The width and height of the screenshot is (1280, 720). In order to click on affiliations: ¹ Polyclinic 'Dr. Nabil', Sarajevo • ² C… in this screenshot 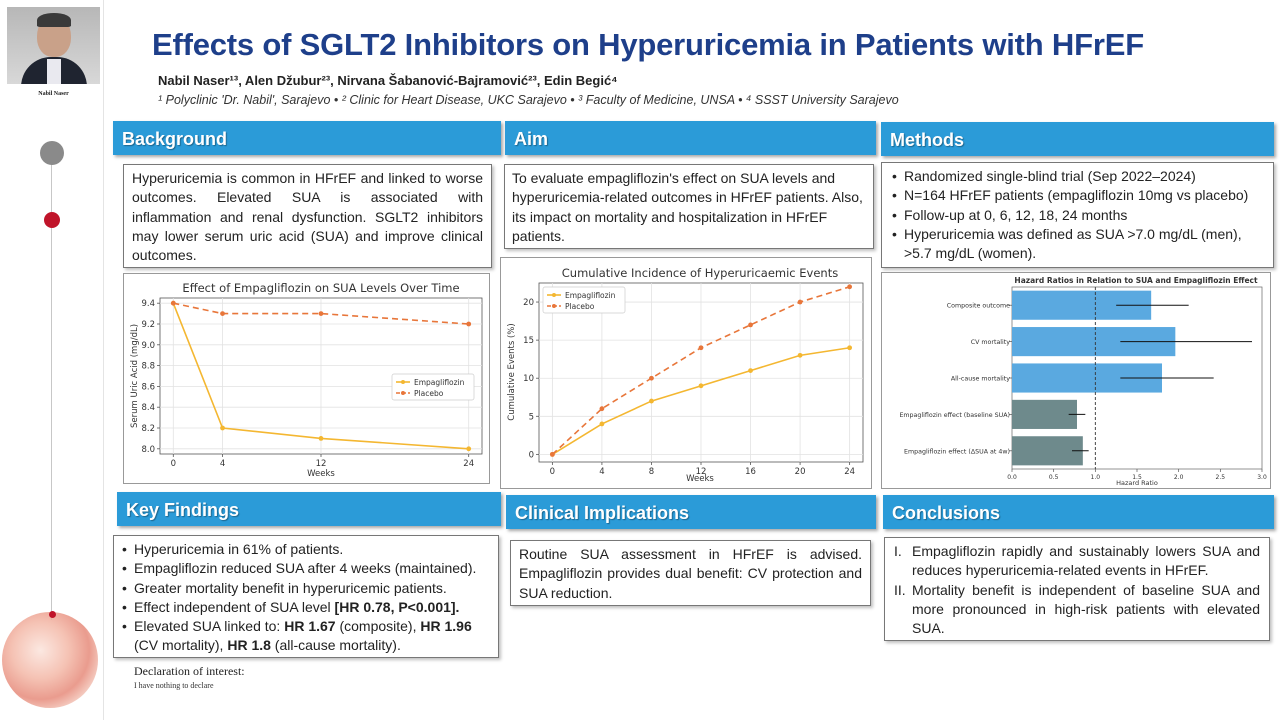, I will do `click(528, 100)`.